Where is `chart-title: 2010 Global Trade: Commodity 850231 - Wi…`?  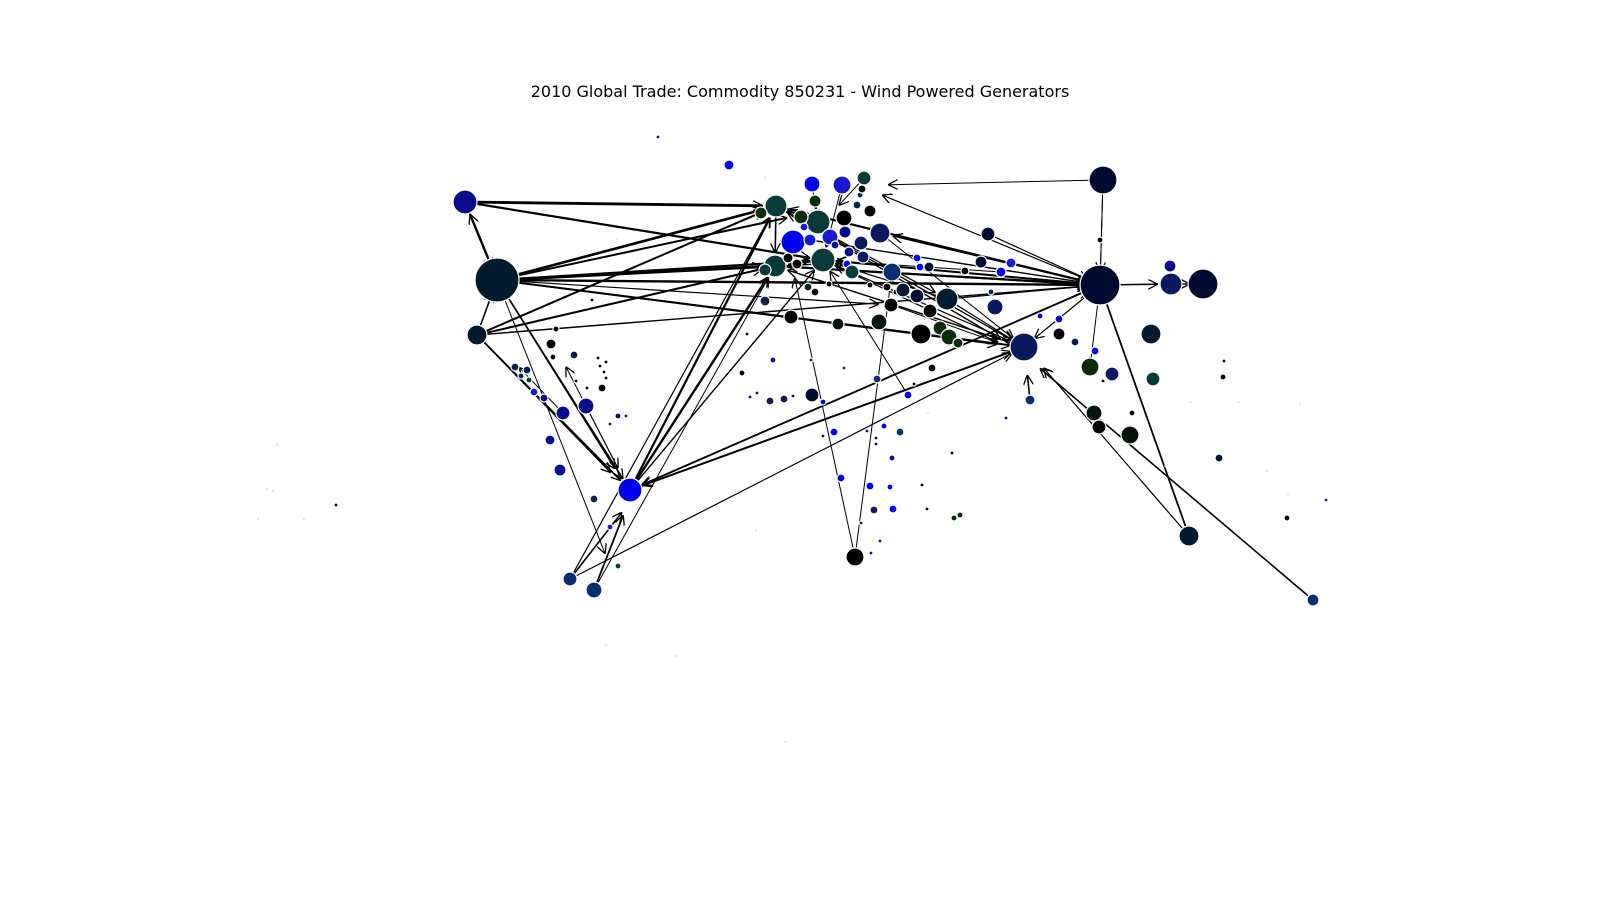 chart-title: 2010 Global Trade: Commodity 850231 - Wi… is located at coordinates (800, 91).